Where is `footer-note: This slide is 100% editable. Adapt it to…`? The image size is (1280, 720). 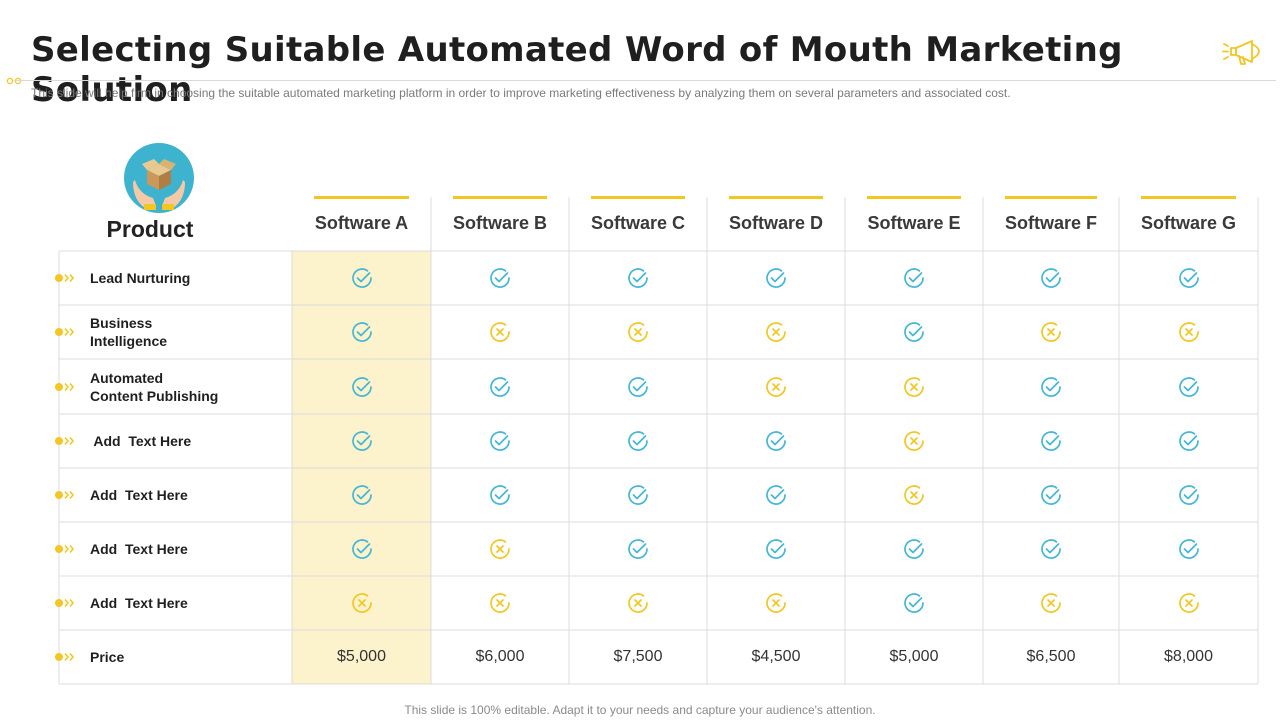
footer-note: This slide is 100% editable. Adapt it to… is located at coordinates (640, 710).